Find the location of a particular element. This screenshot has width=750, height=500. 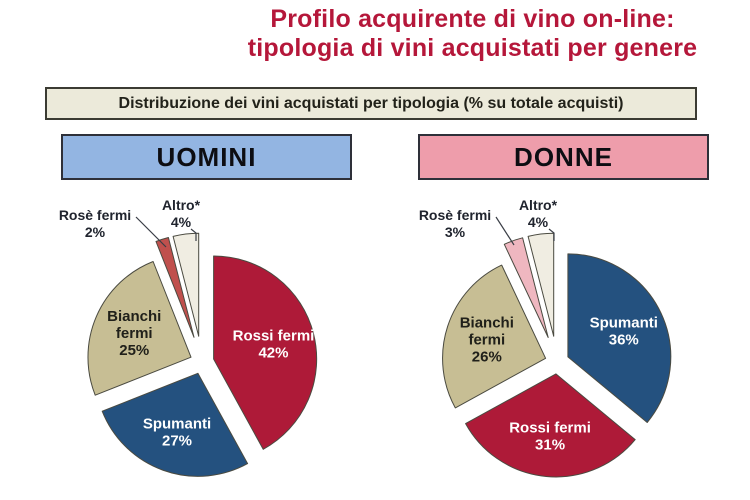

pie-label-donne-rossi-fermi: Rossi fermi 31% is located at coordinates (550, 436).